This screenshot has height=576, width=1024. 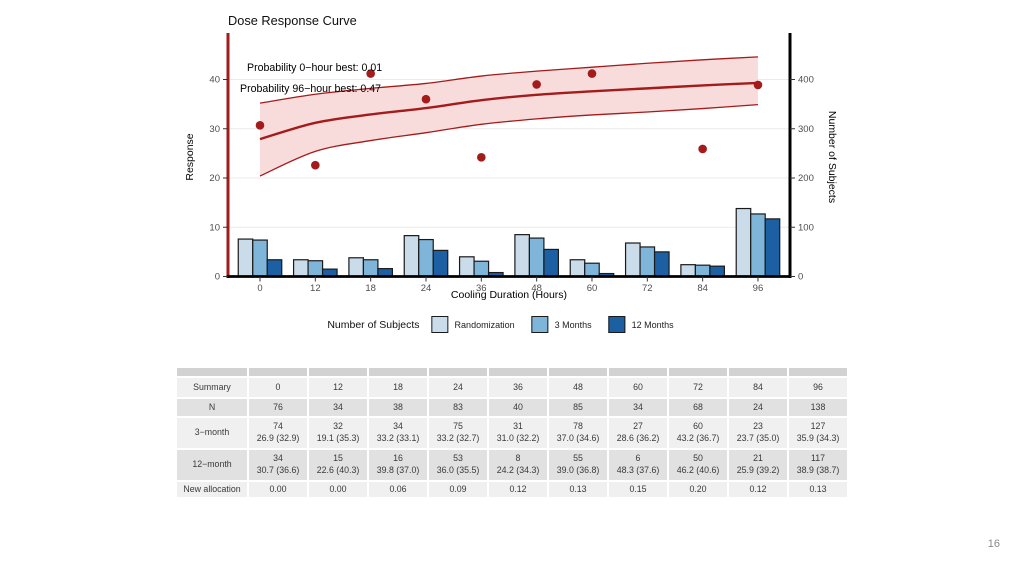 What do you see at coordinates (652, 324) in the screenshot?
I see `legend-label-12-months: 12 Months` at bounding box center [652, 324].